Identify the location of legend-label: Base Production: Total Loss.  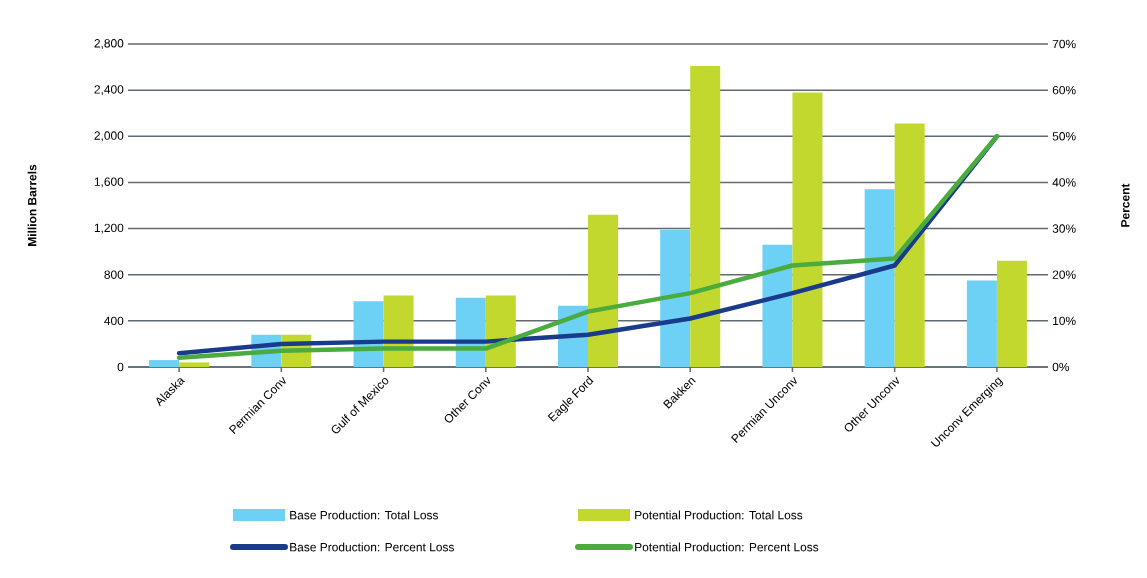
(364, 515).